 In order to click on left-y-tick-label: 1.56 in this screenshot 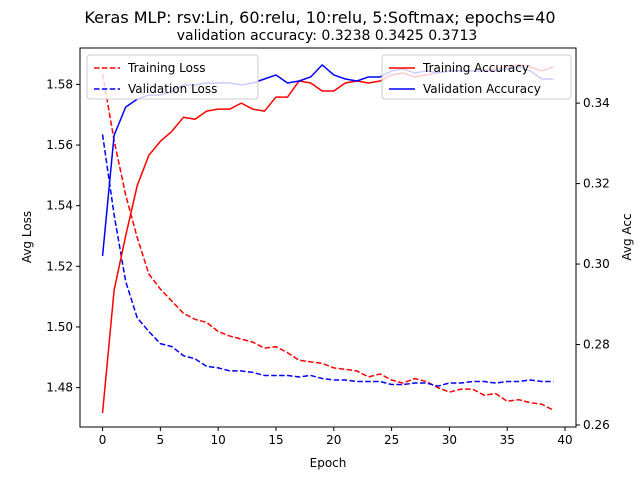, I will do `click(59, 145)`.